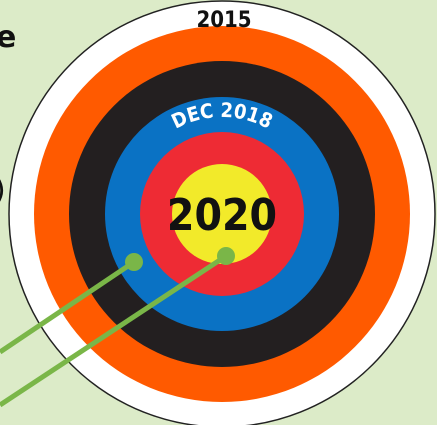 Image resolution: width=437 pixels, height=425 pixels. I want to click on label-2015: 2015, so click(223, 20).